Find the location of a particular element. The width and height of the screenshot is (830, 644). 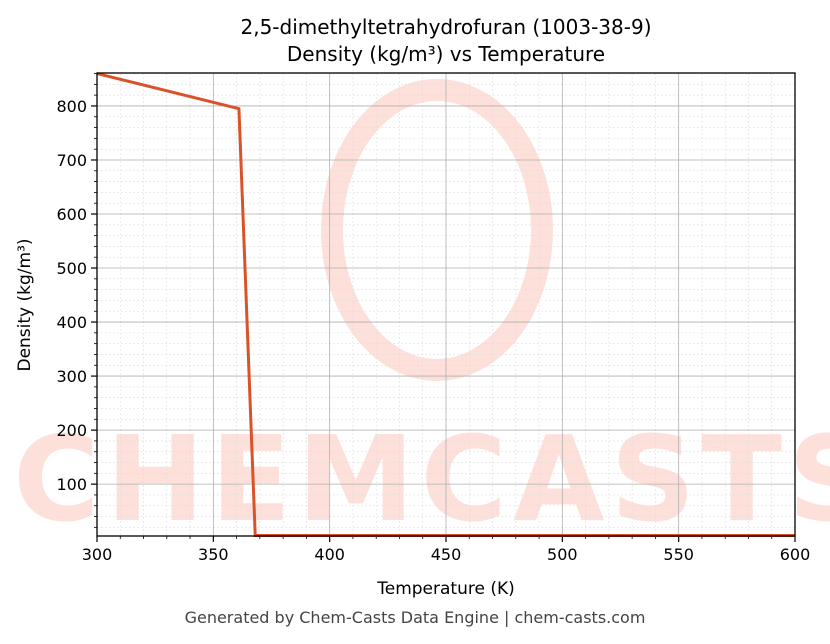

x-tick-label: 600 is located at coordinates (795, 554).